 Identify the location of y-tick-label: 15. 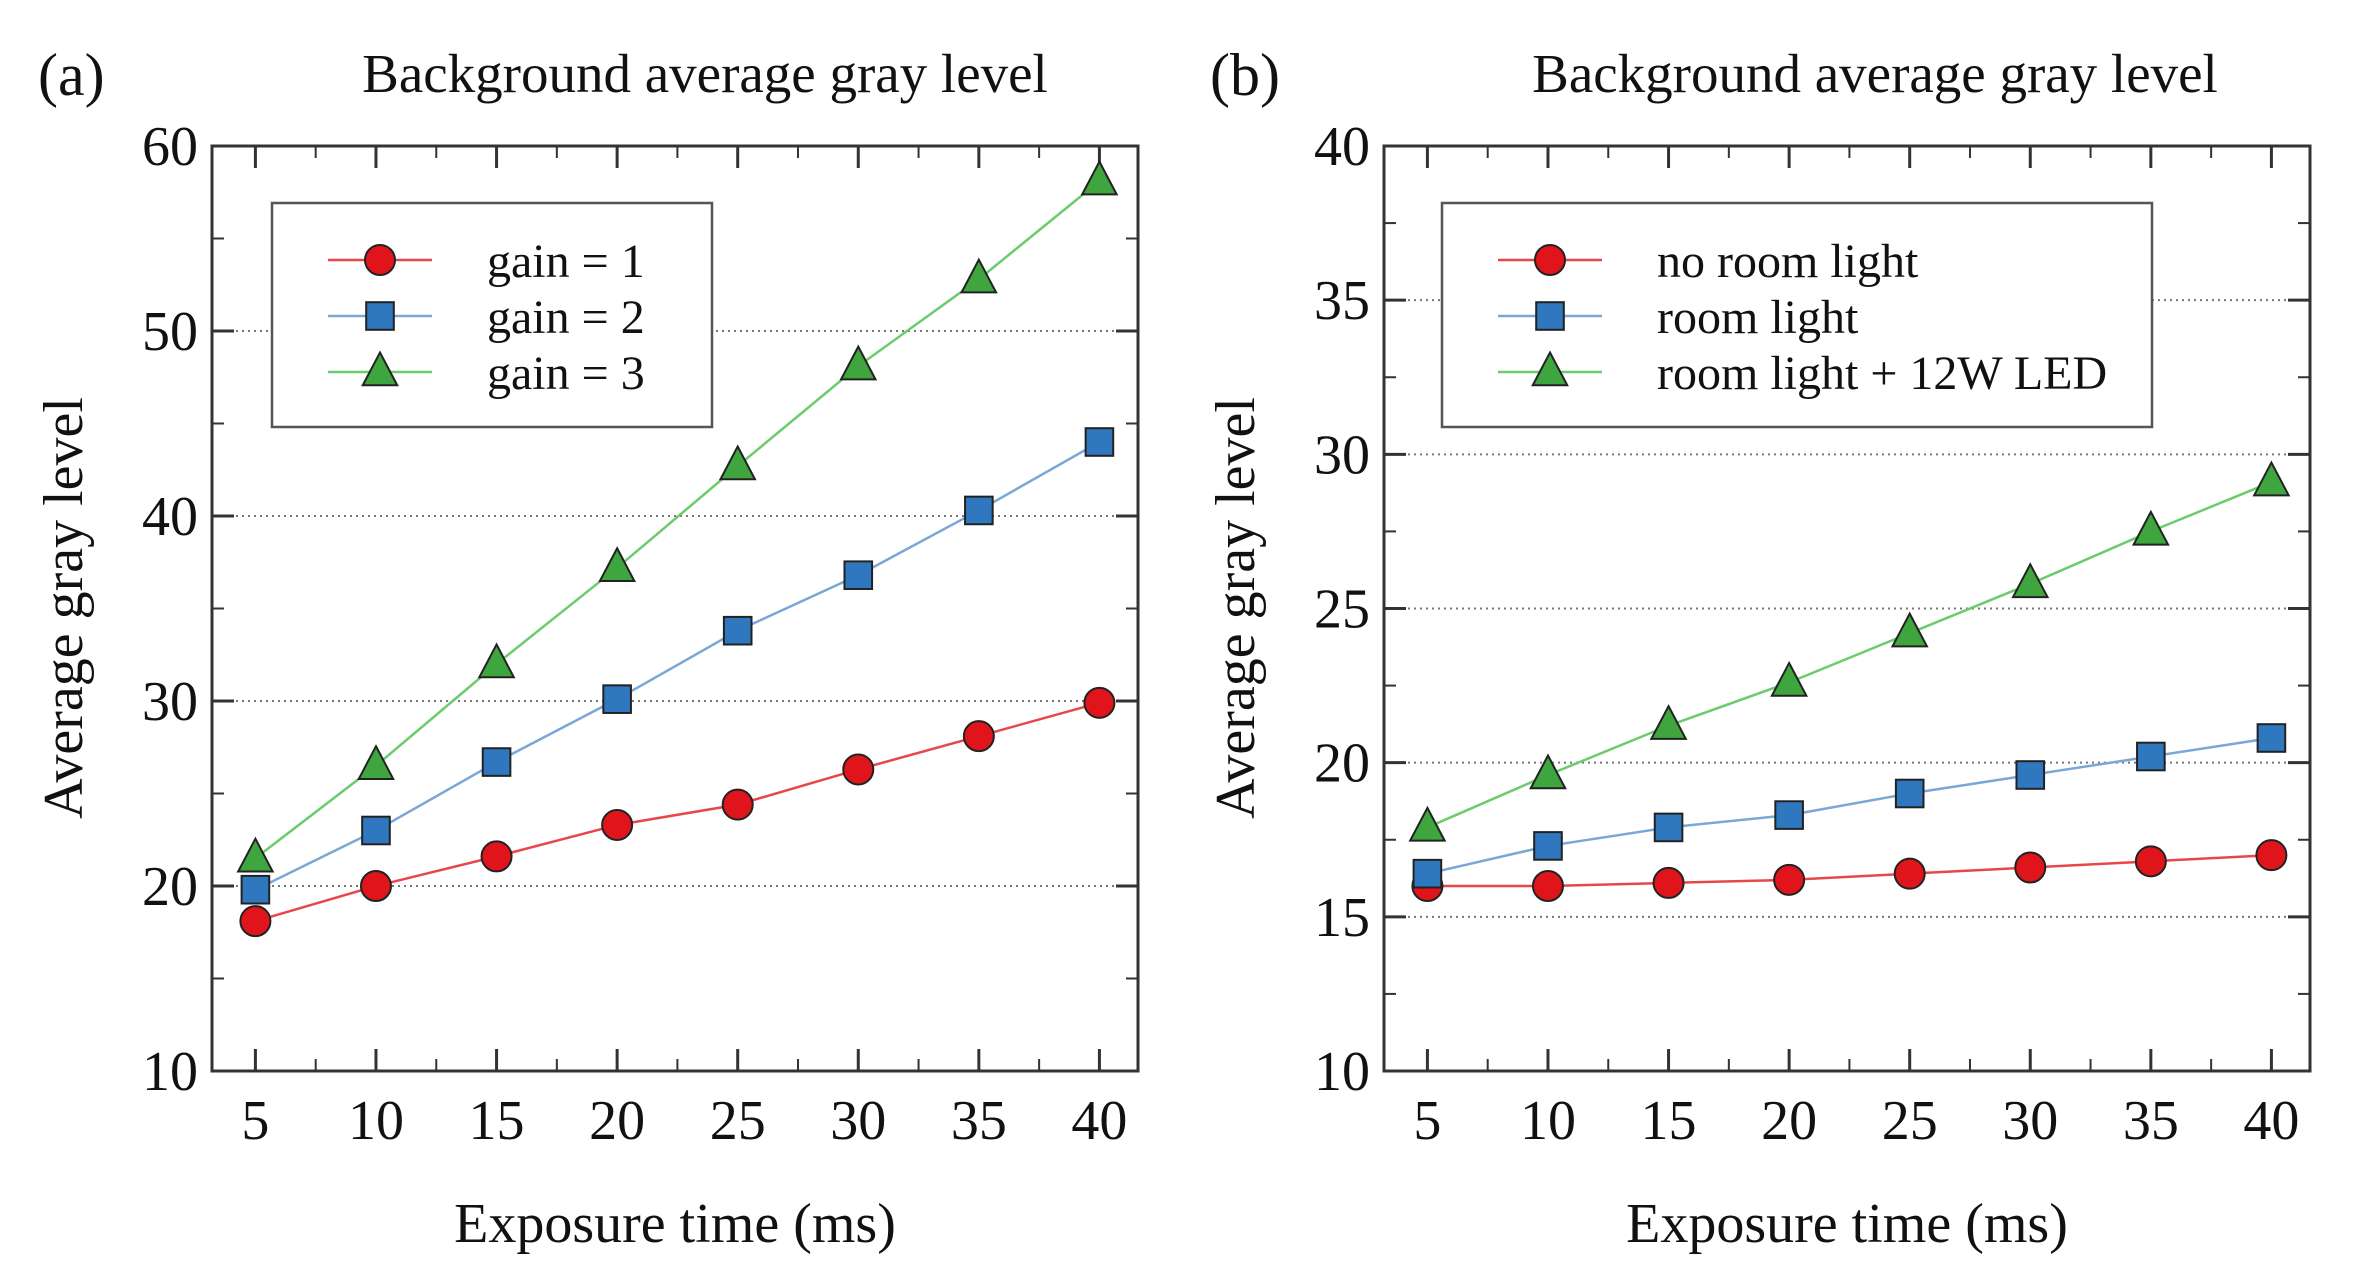
(1342, 918).